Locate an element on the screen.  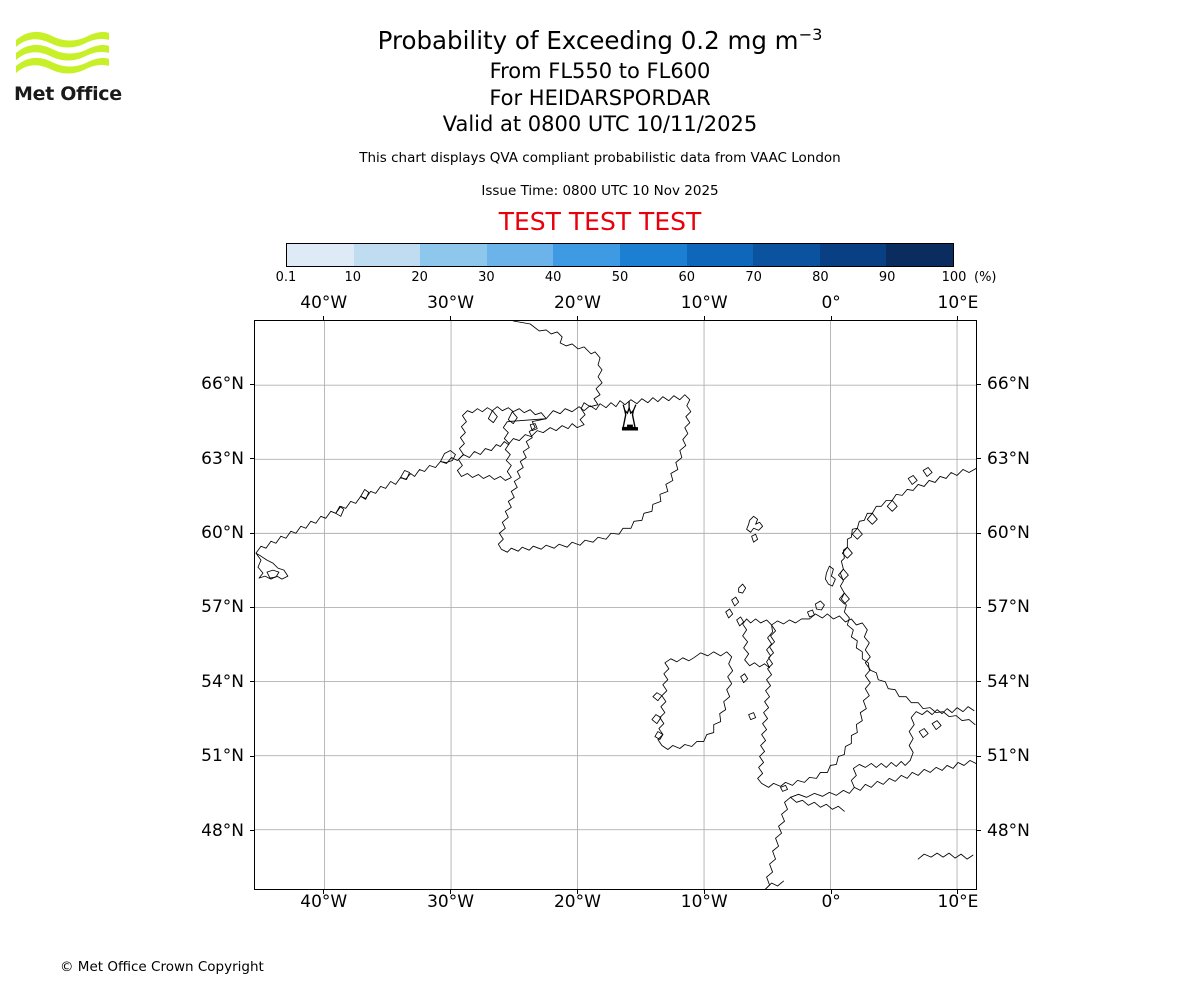
test-banner: TEST TEST TEST is located at coordinates (600, 221).